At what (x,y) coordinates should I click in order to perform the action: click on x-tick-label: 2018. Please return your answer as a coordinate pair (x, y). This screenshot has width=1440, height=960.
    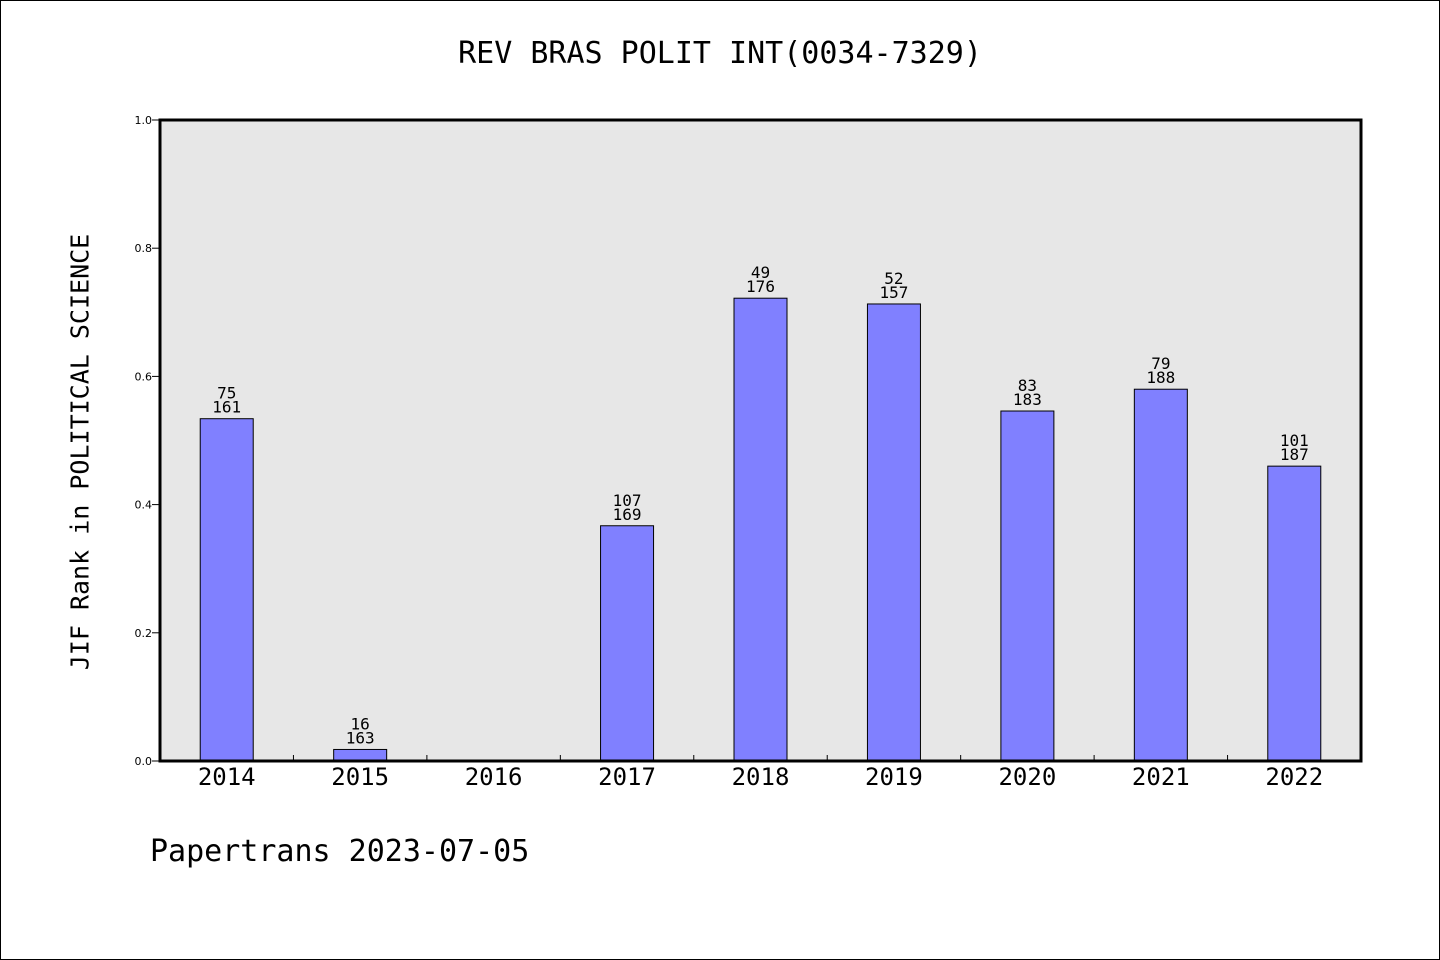
    Looking at the image, I should click on (761, 777).